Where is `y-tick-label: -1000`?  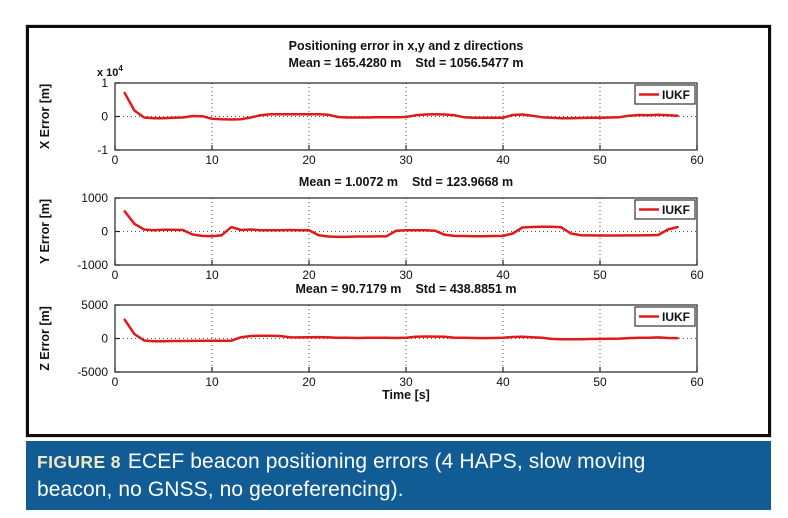
y-tick-label: -1000 is located at coordinates (92, 265).